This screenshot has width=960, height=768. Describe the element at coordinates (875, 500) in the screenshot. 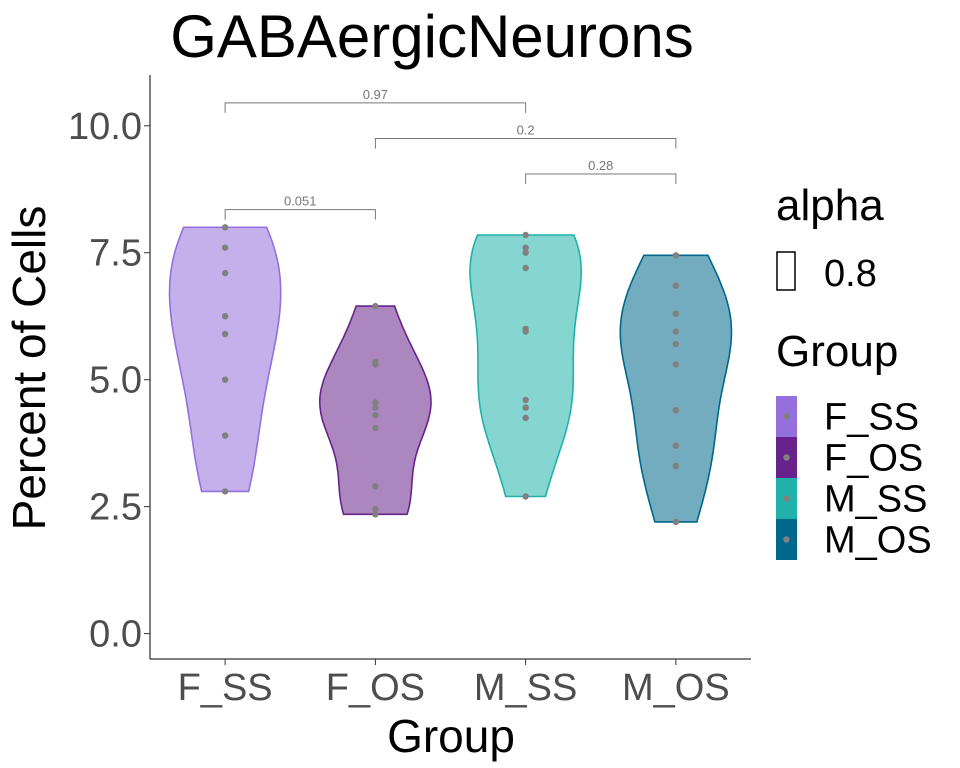

I see `legend-label: M_SS` at that location.